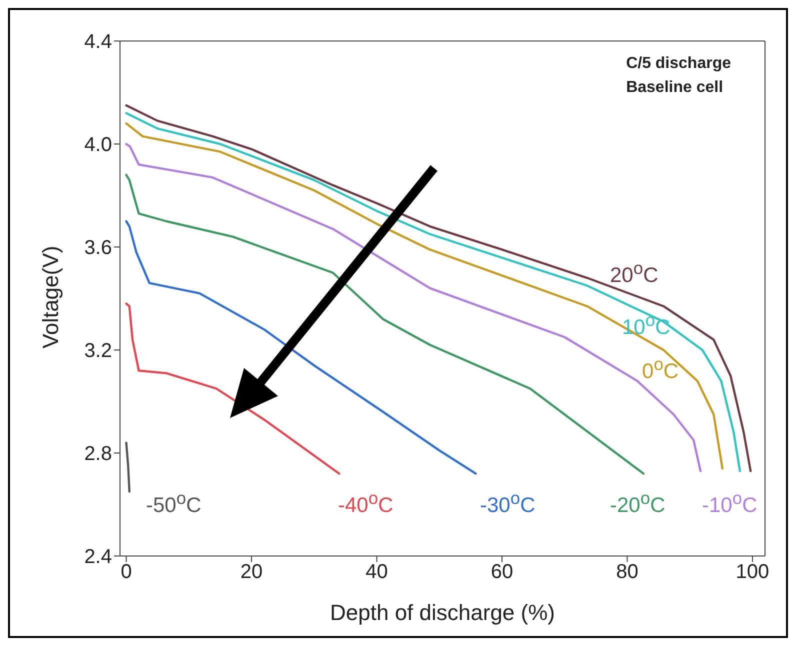 Image resolution: width=799 pixels, height=650 pixels. I want to click on x-tick-label: 100, so click(753, 572).